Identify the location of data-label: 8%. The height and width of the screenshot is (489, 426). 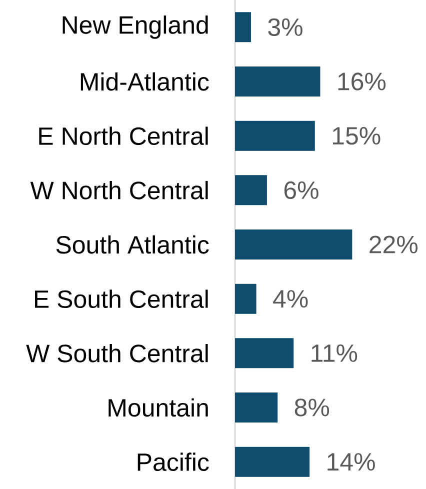
(312, 407).